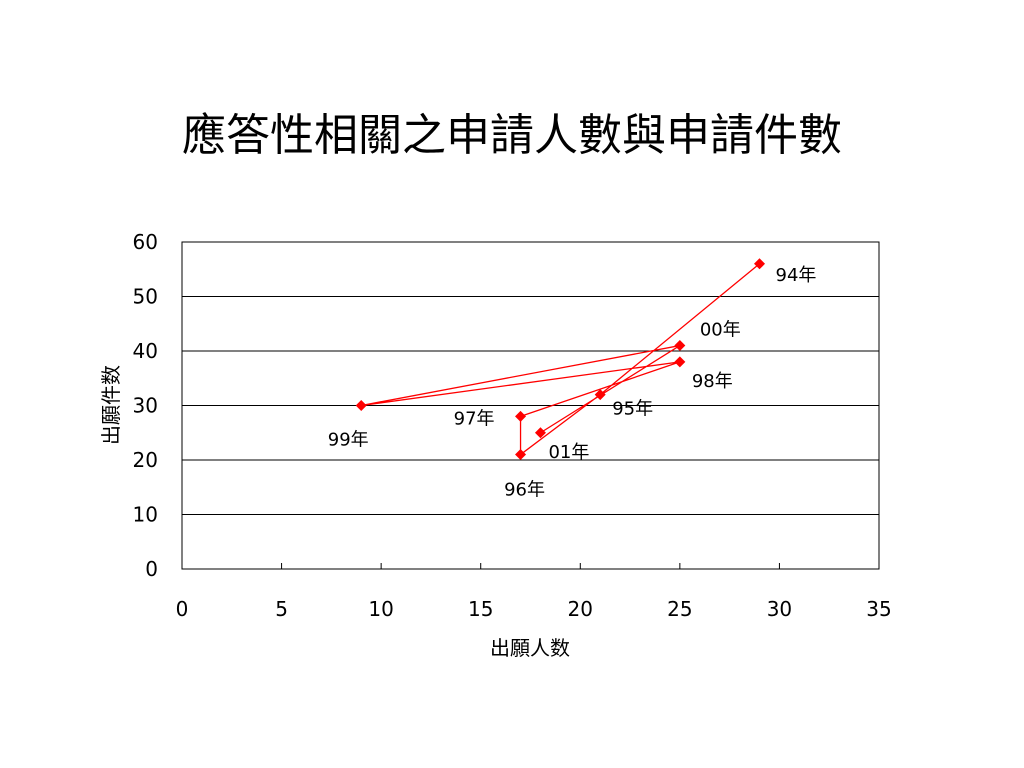  What do you see at coordinates (534, 609) in the screenshot?
I see `x-axis-tick-labels: 0 5 10 15 20 25 30 35` at bounding box center [534, 609].